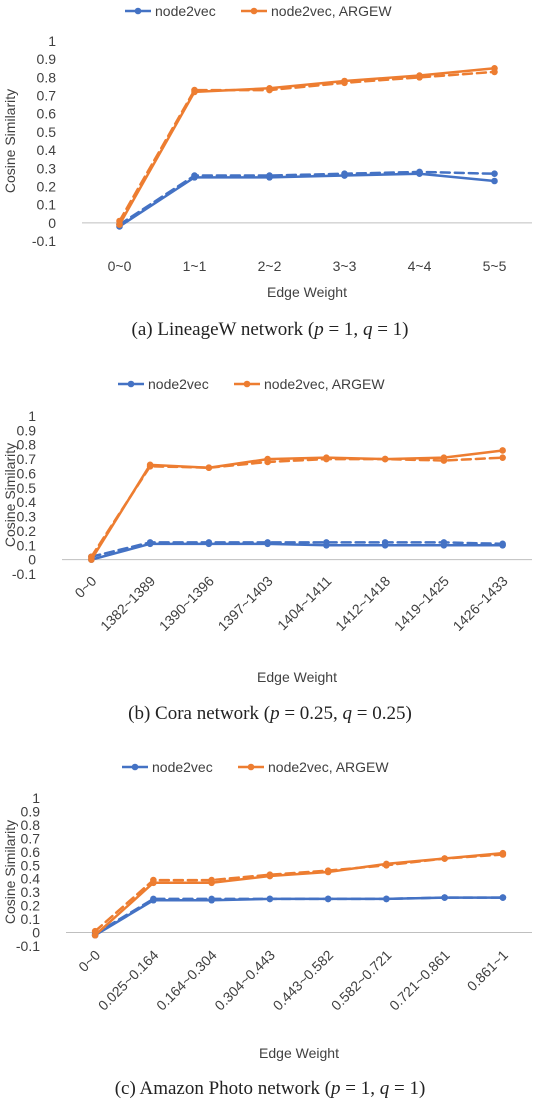  Describe the element at coordinates (299, 1053) in the screenshot. I see `chart-c-x-axis-title: Edge Weight` at that location.